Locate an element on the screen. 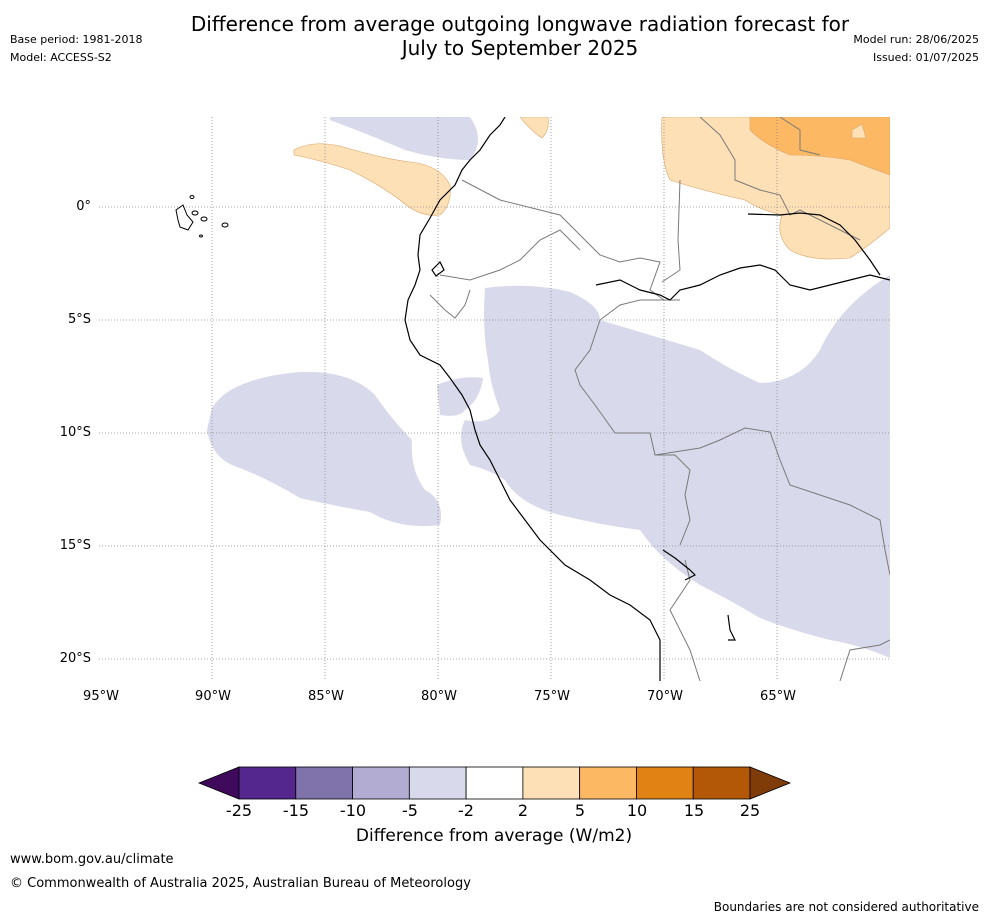  colorbar-tick: -10 is located at coordinates (353, 810).